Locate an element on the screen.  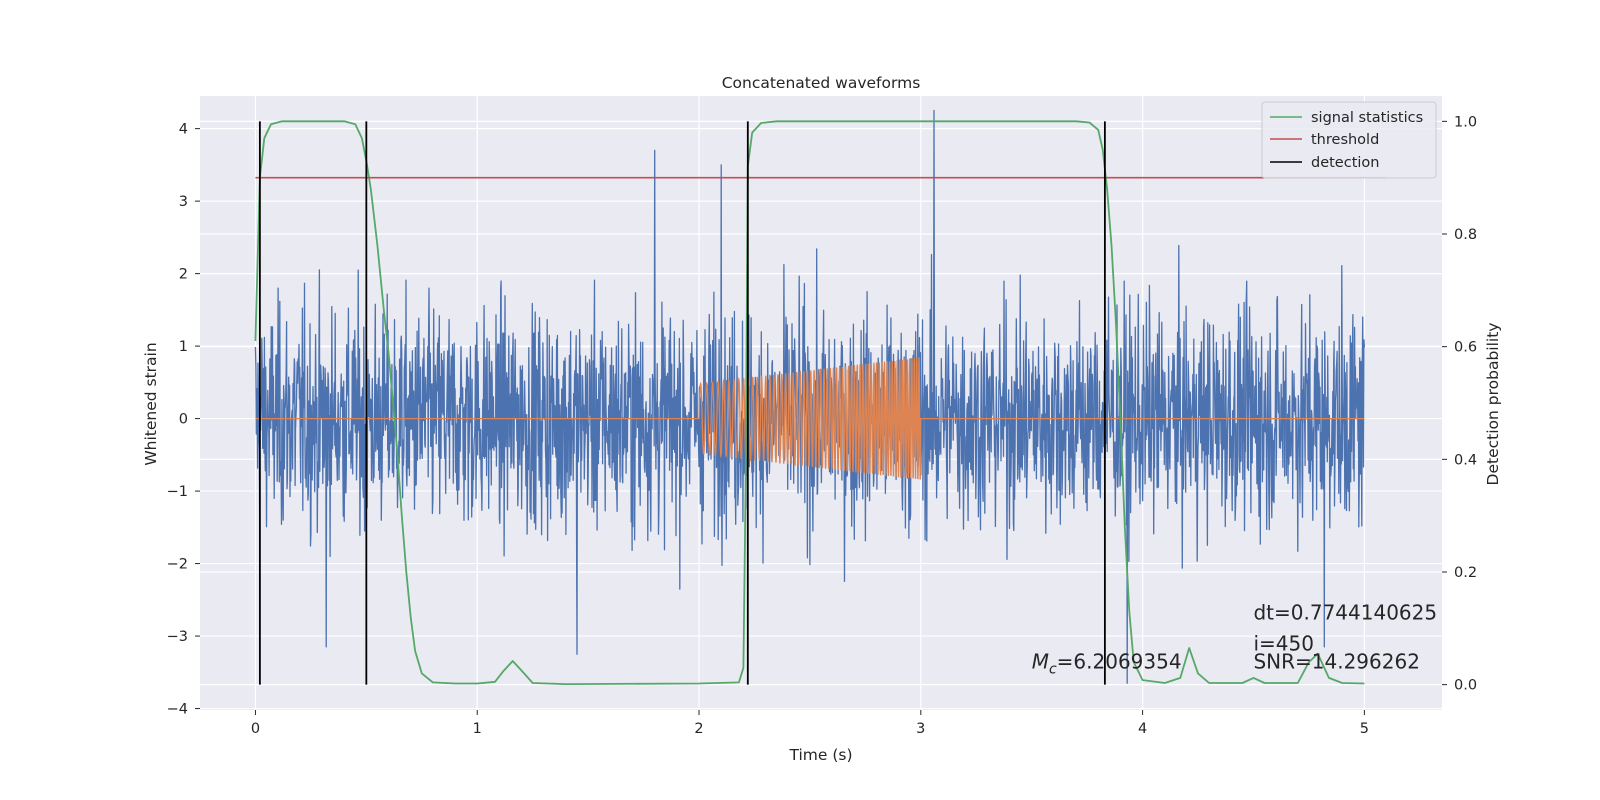
legend-label-signal-statistics: signal statistics is located at coordinates (1367, 118).